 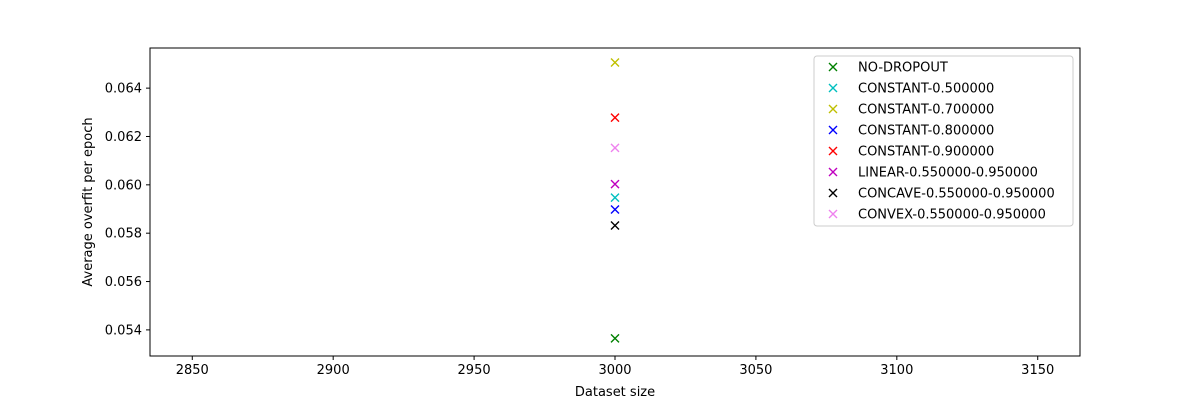 I want to click on y-tick-label: 0.058, so click(x=123, y=234).